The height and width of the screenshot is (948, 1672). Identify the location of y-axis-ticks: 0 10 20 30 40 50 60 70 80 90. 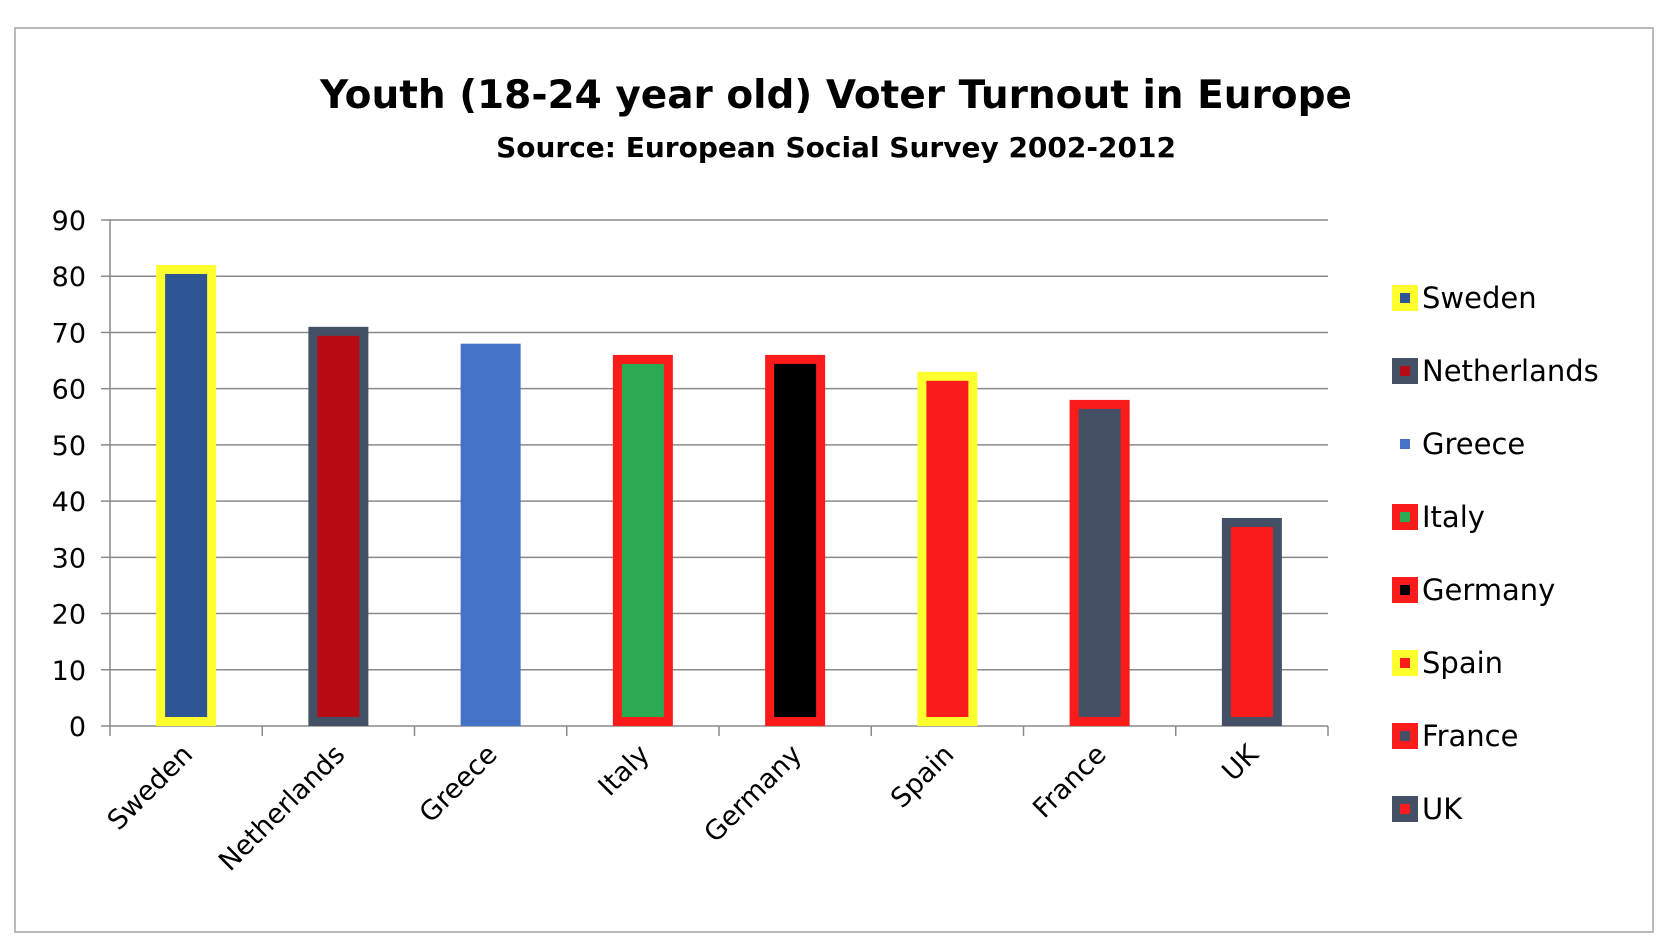
(69, 474).